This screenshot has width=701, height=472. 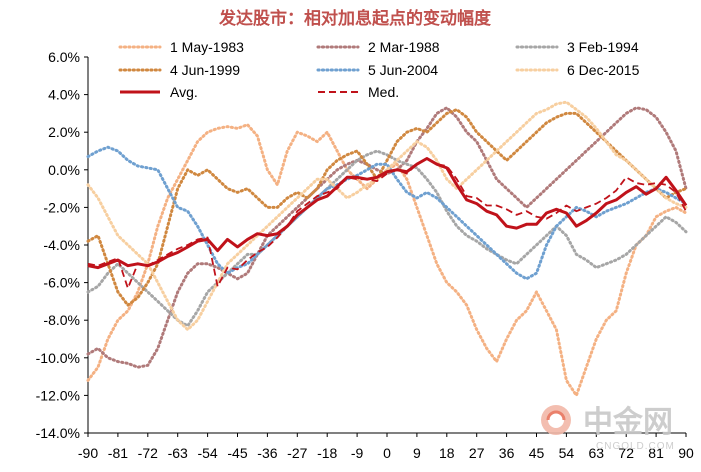 What do you see at coordinates (507, 453) in the screenshot?
I see `x-tick-label: 36` at bounding box center [507, 453].